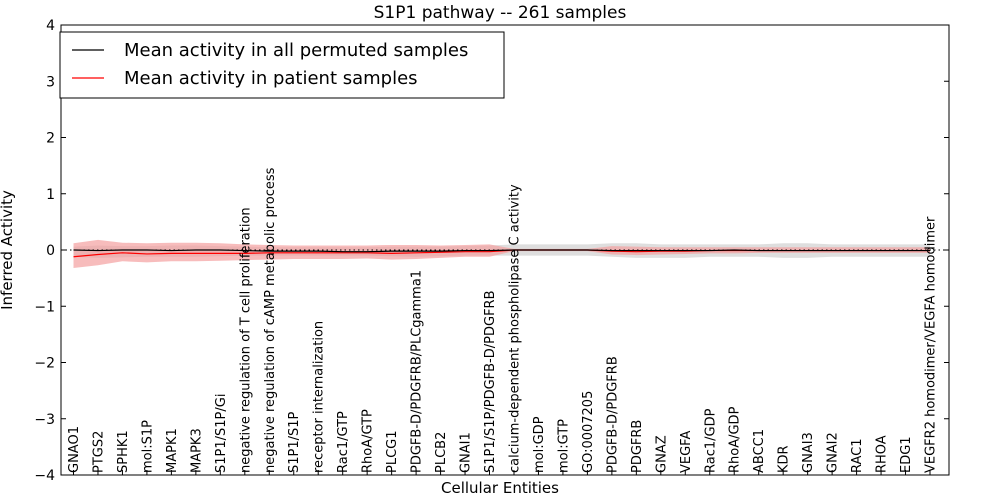 This screenshot has height=500, width=1000. Describe the element at coordinates (931, 344) in the screenshot. I see `category-label: VEGFR2 homodimer/VEGFA homodimer` at that location.